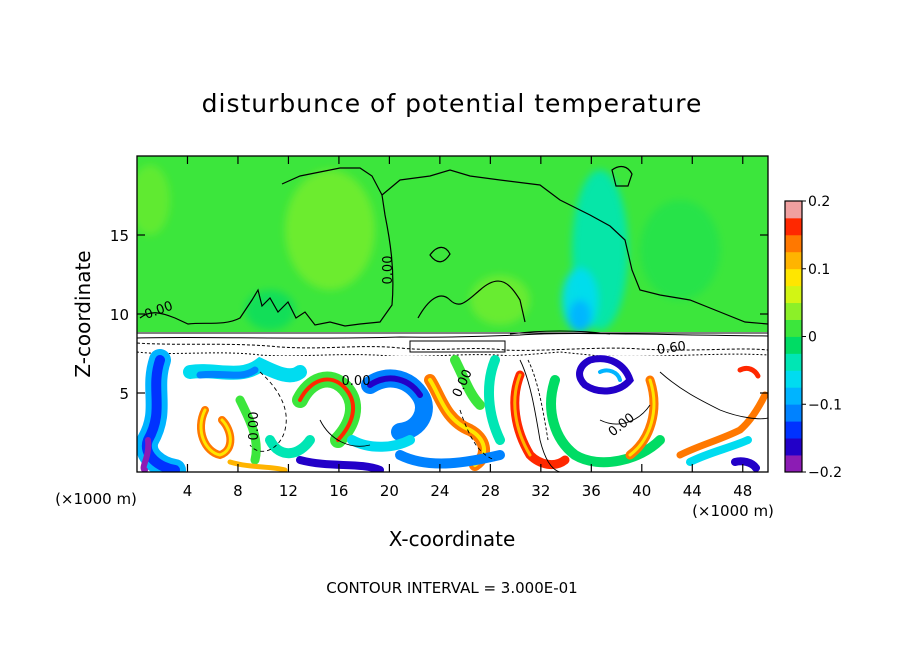  I want to click on lower-field-plumes, so click(452, 410).